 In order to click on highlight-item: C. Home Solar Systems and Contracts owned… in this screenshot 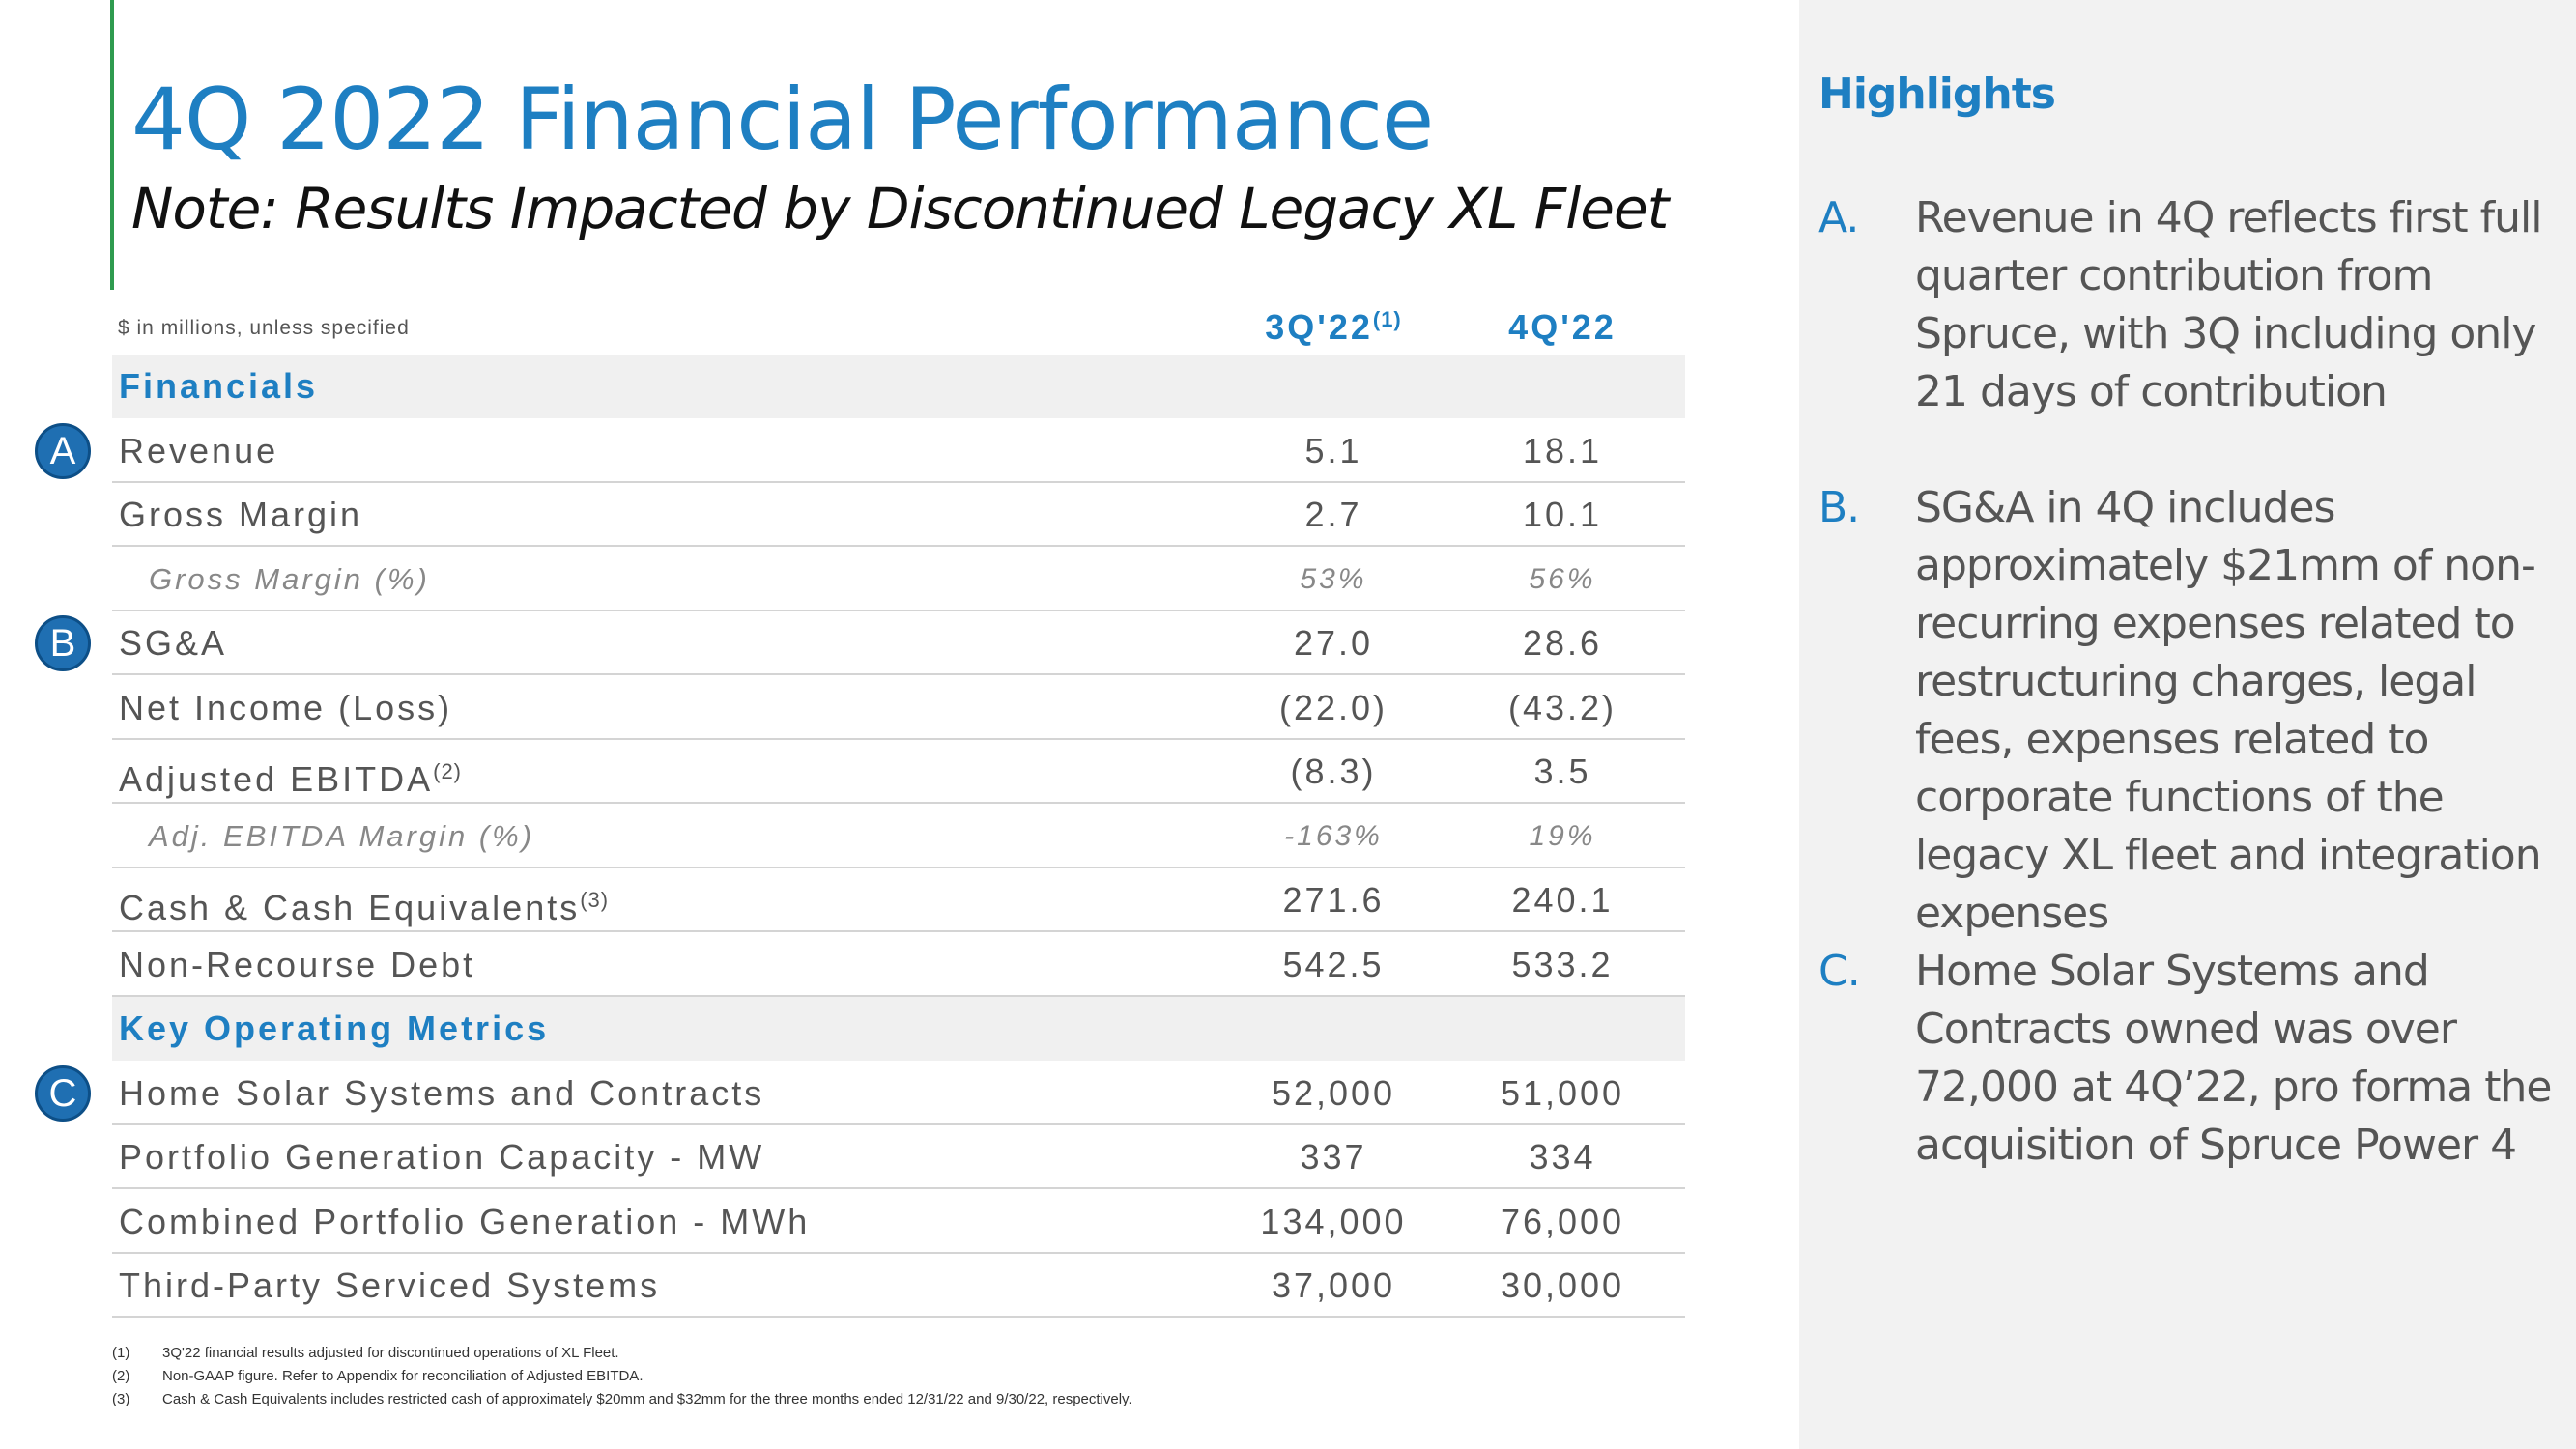, I will do `click(2190, 1059)`.